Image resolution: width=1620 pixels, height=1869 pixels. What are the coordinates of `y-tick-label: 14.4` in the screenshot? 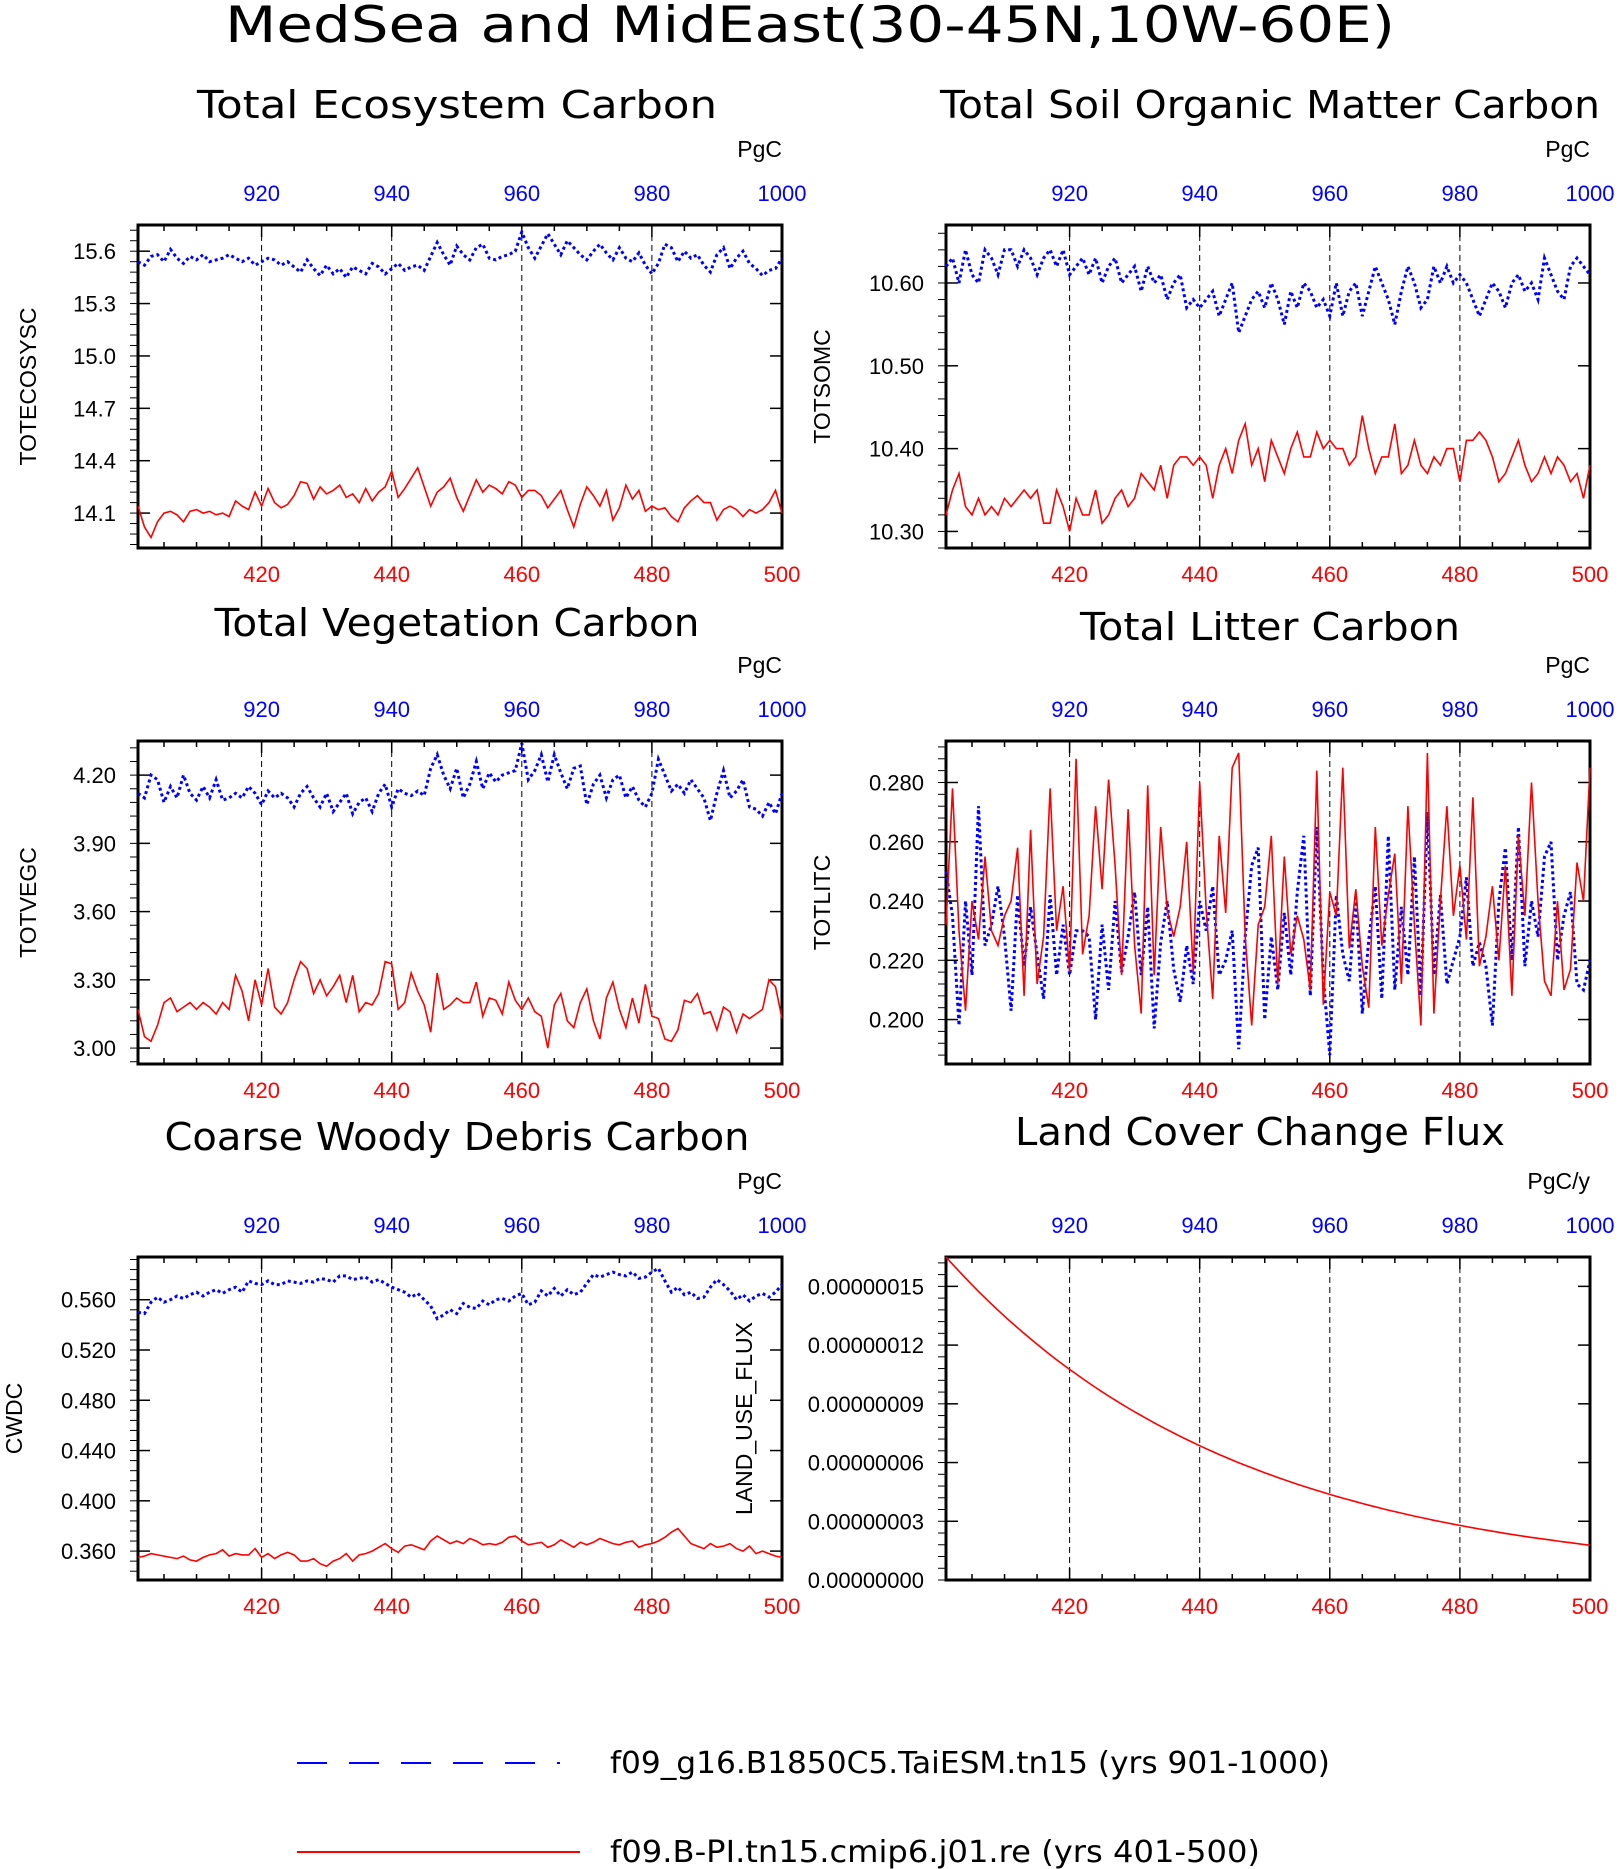 It's located at (94, 461).